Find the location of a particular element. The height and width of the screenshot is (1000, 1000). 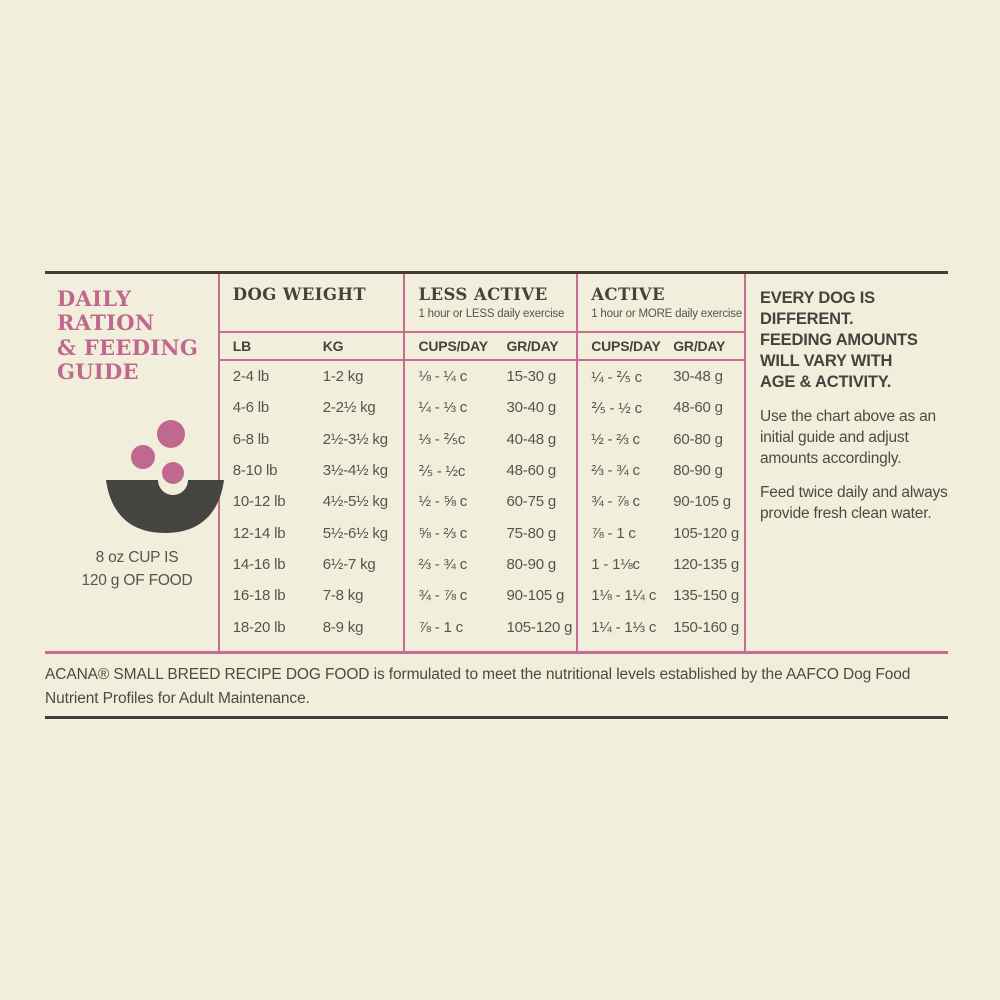

dog-weight-header: DOG WEIGHT is located at coordinates (311, 303).